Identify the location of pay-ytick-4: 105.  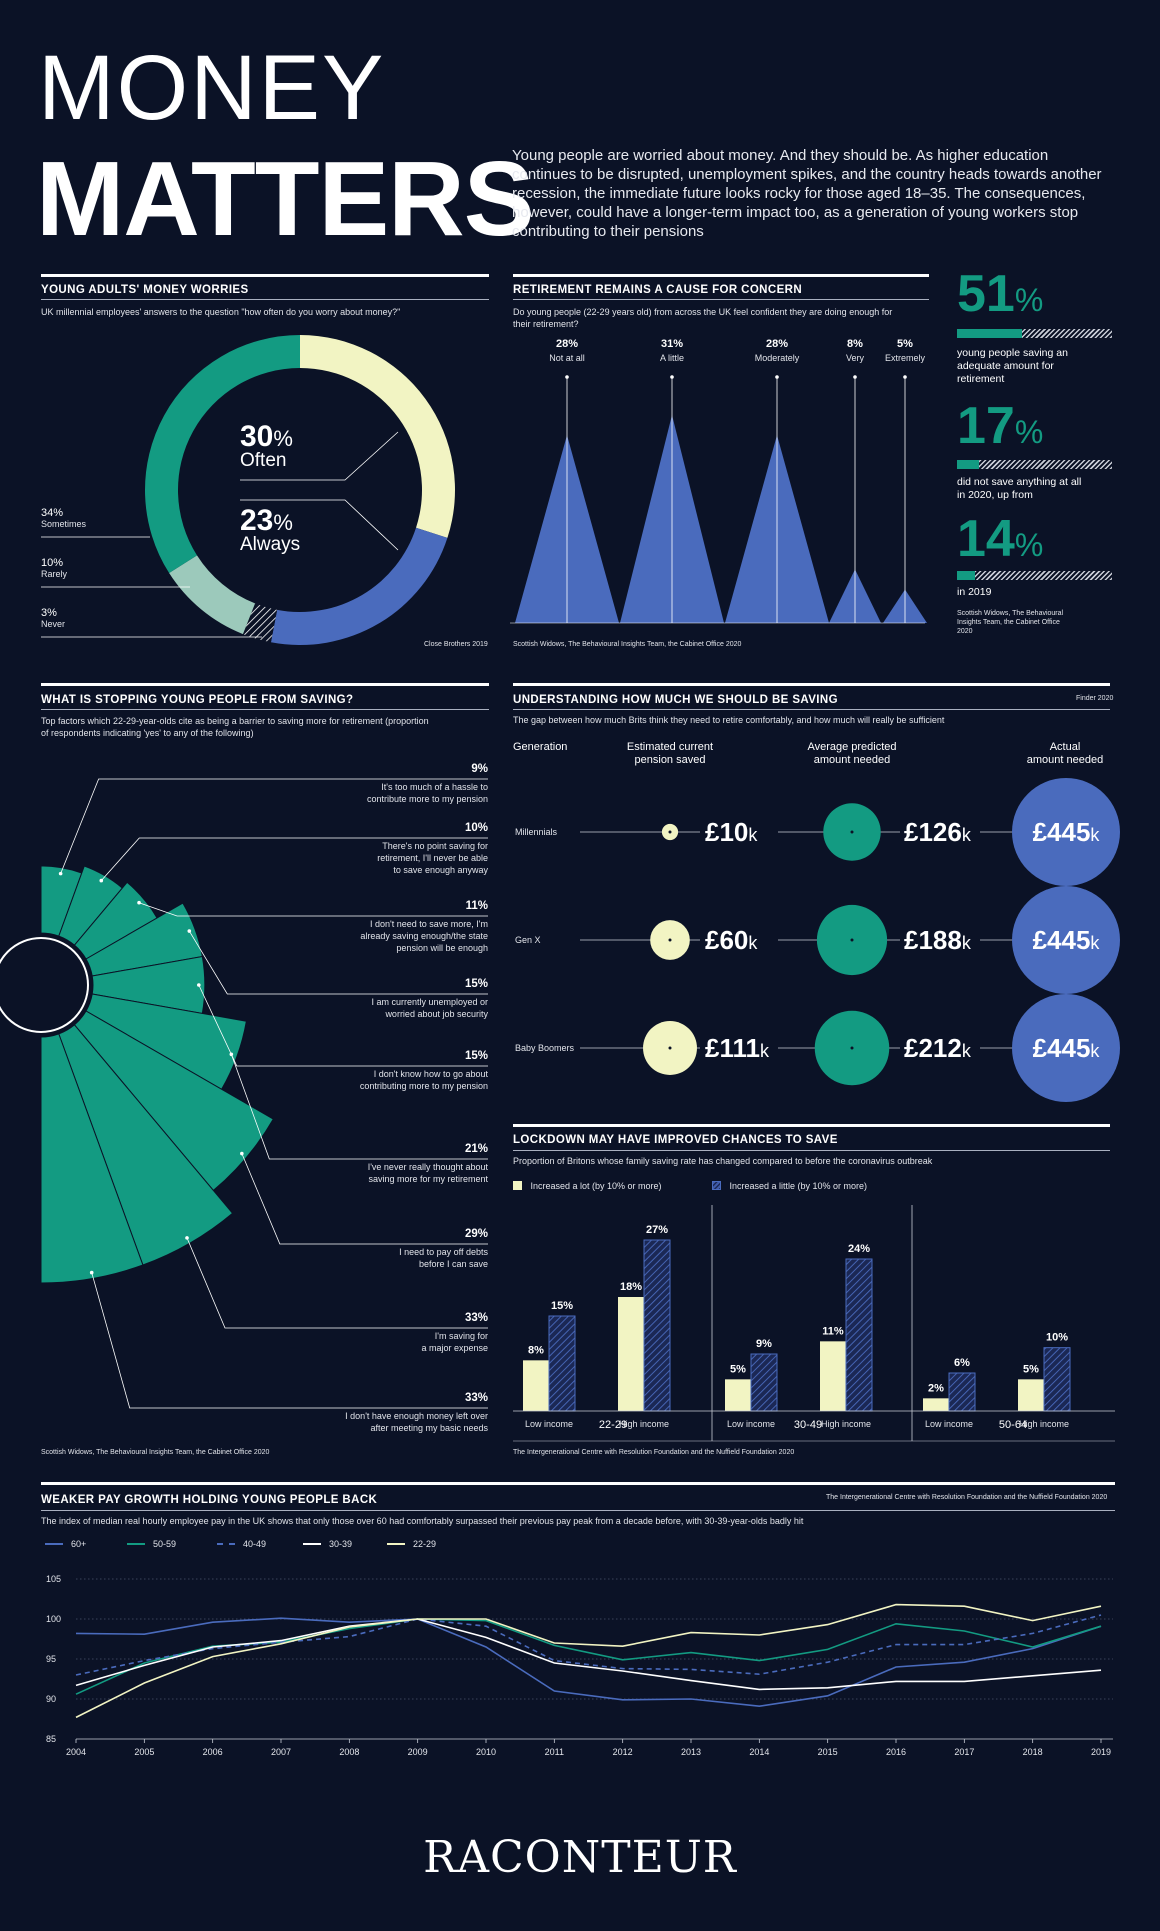
(53, 1579).